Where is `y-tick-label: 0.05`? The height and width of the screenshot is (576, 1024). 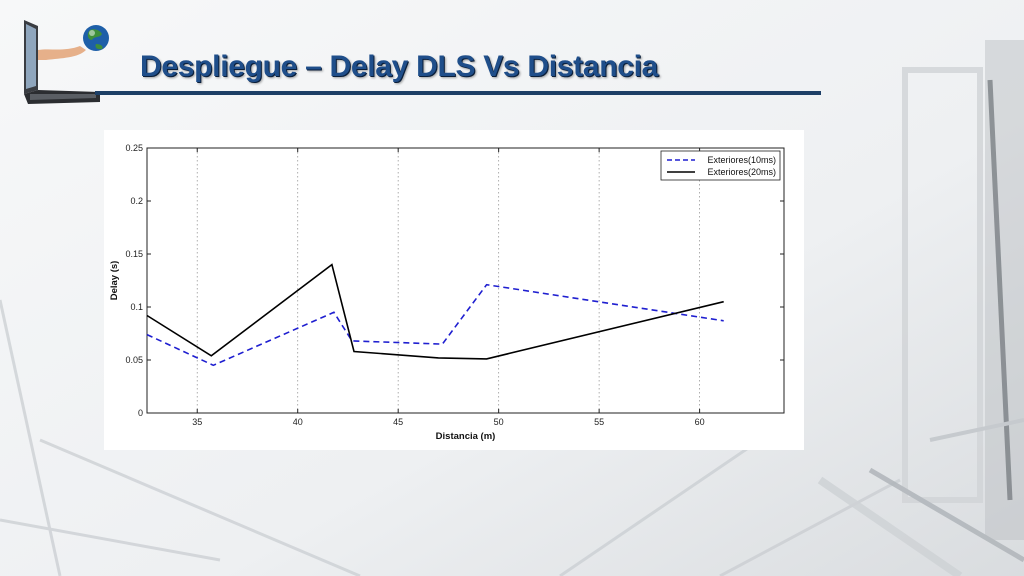
y-tick-label: 0.05 is located at coordinates (134, 360).